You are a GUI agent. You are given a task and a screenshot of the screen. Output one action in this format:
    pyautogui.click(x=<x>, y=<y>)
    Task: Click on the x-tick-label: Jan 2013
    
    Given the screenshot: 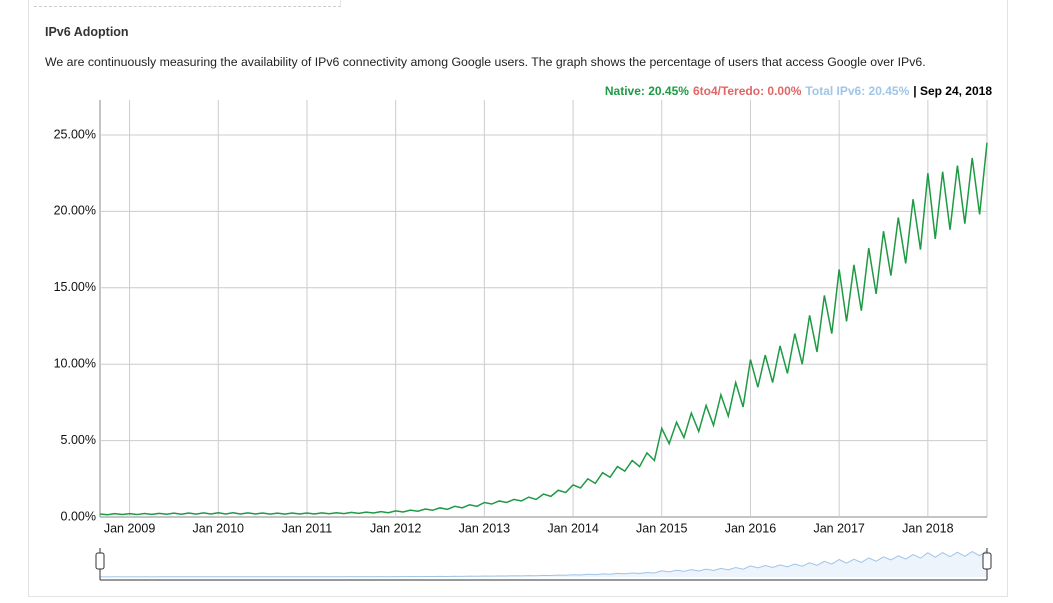 What is the action you would take?
    pyautogui.click(x=484, y=528)
    